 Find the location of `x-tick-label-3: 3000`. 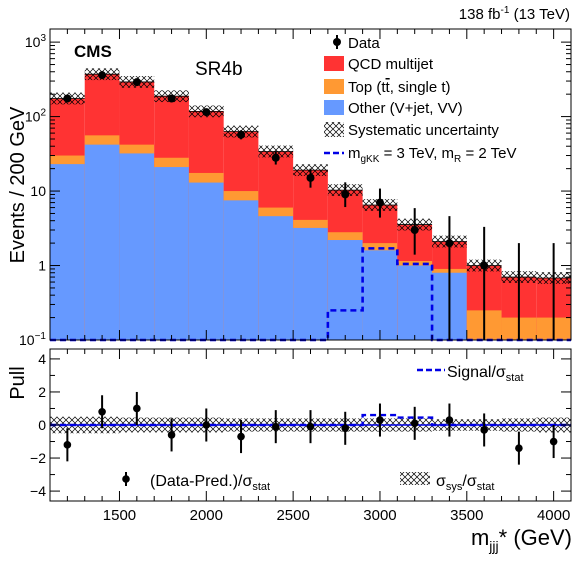

x-tick-label-3: 3000 is located at coordinates (379, 515).